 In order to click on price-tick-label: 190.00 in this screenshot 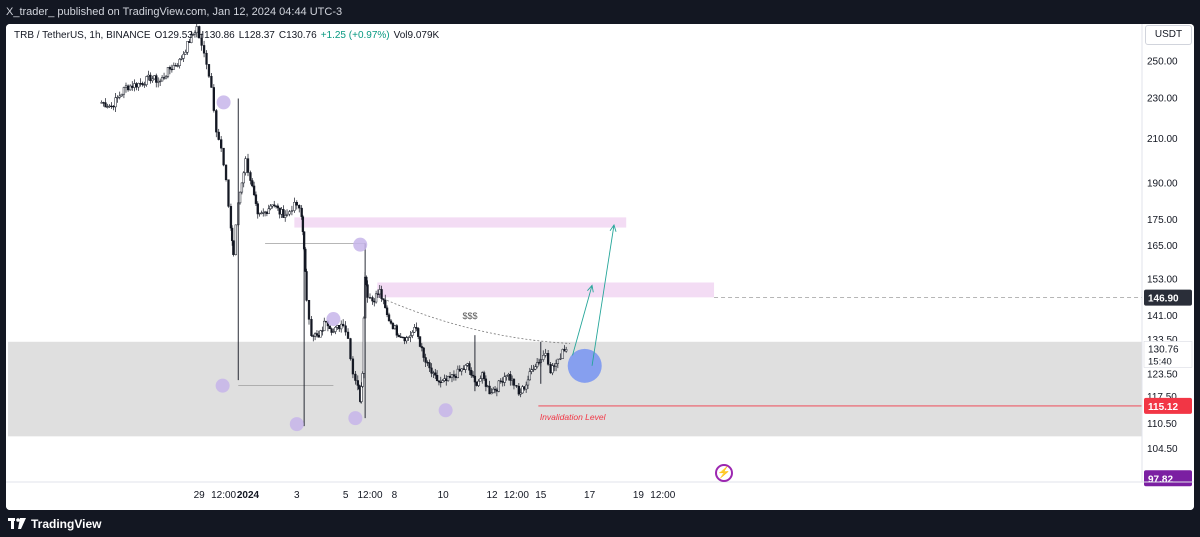, I will do `click(1162, 183)`.